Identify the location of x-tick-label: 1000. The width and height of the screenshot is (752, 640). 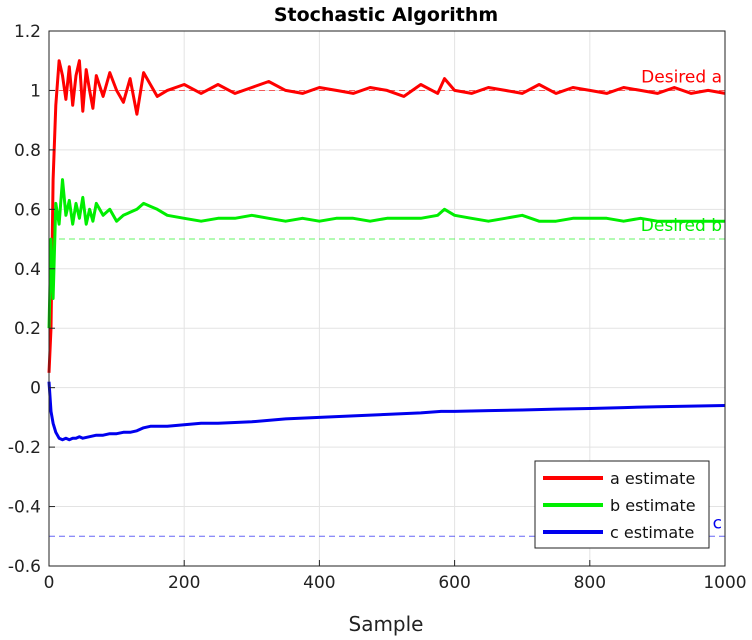
(724, 583).